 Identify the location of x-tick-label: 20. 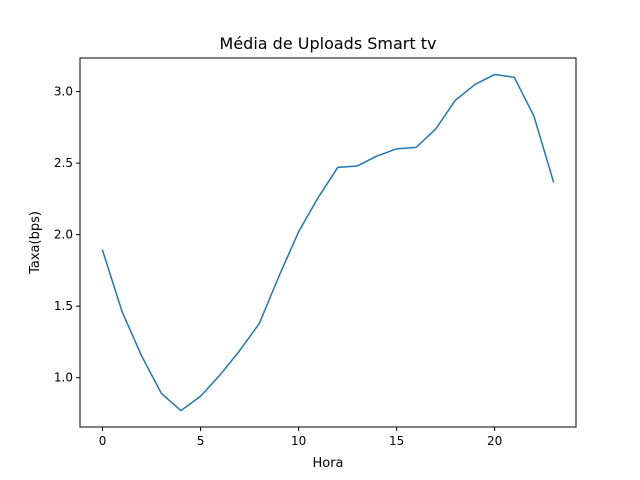
(494, 441).